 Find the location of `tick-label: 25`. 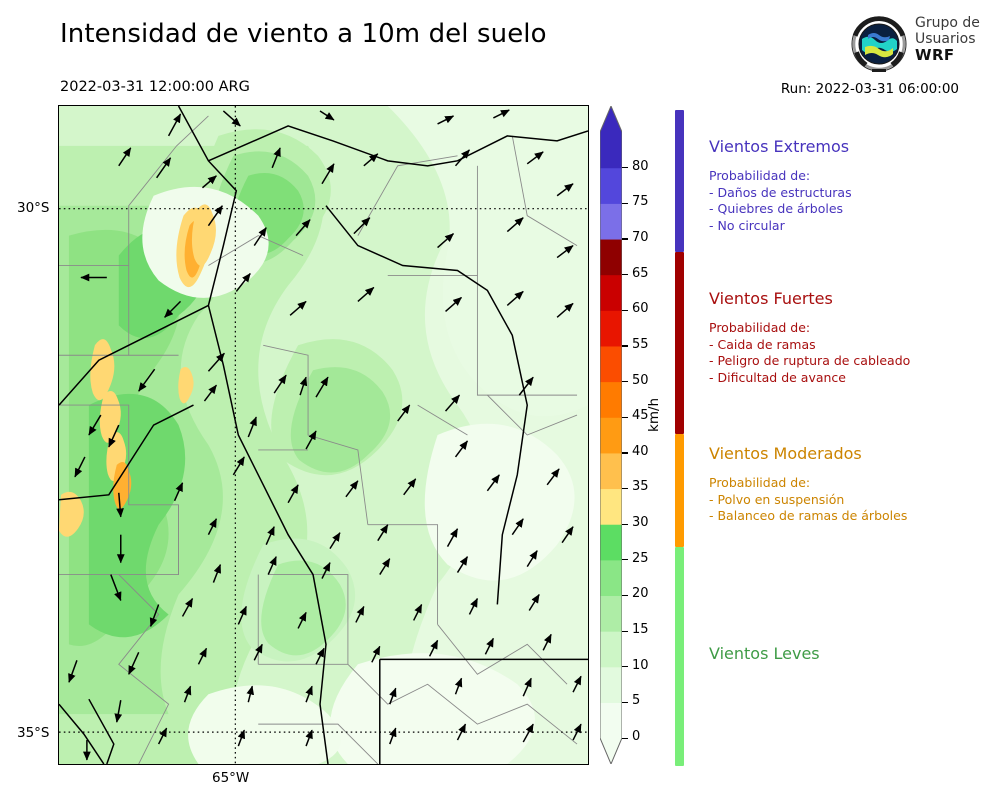

tick-label: 25 is located at coordinates (640, 558).